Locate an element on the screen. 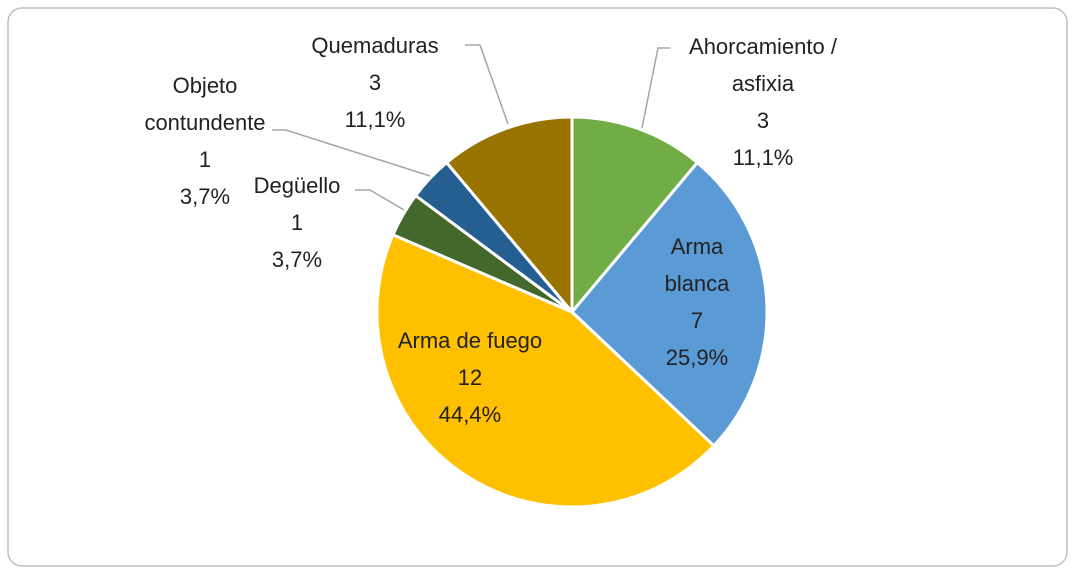  value-label: 12 is located at coordinates (470, 377).